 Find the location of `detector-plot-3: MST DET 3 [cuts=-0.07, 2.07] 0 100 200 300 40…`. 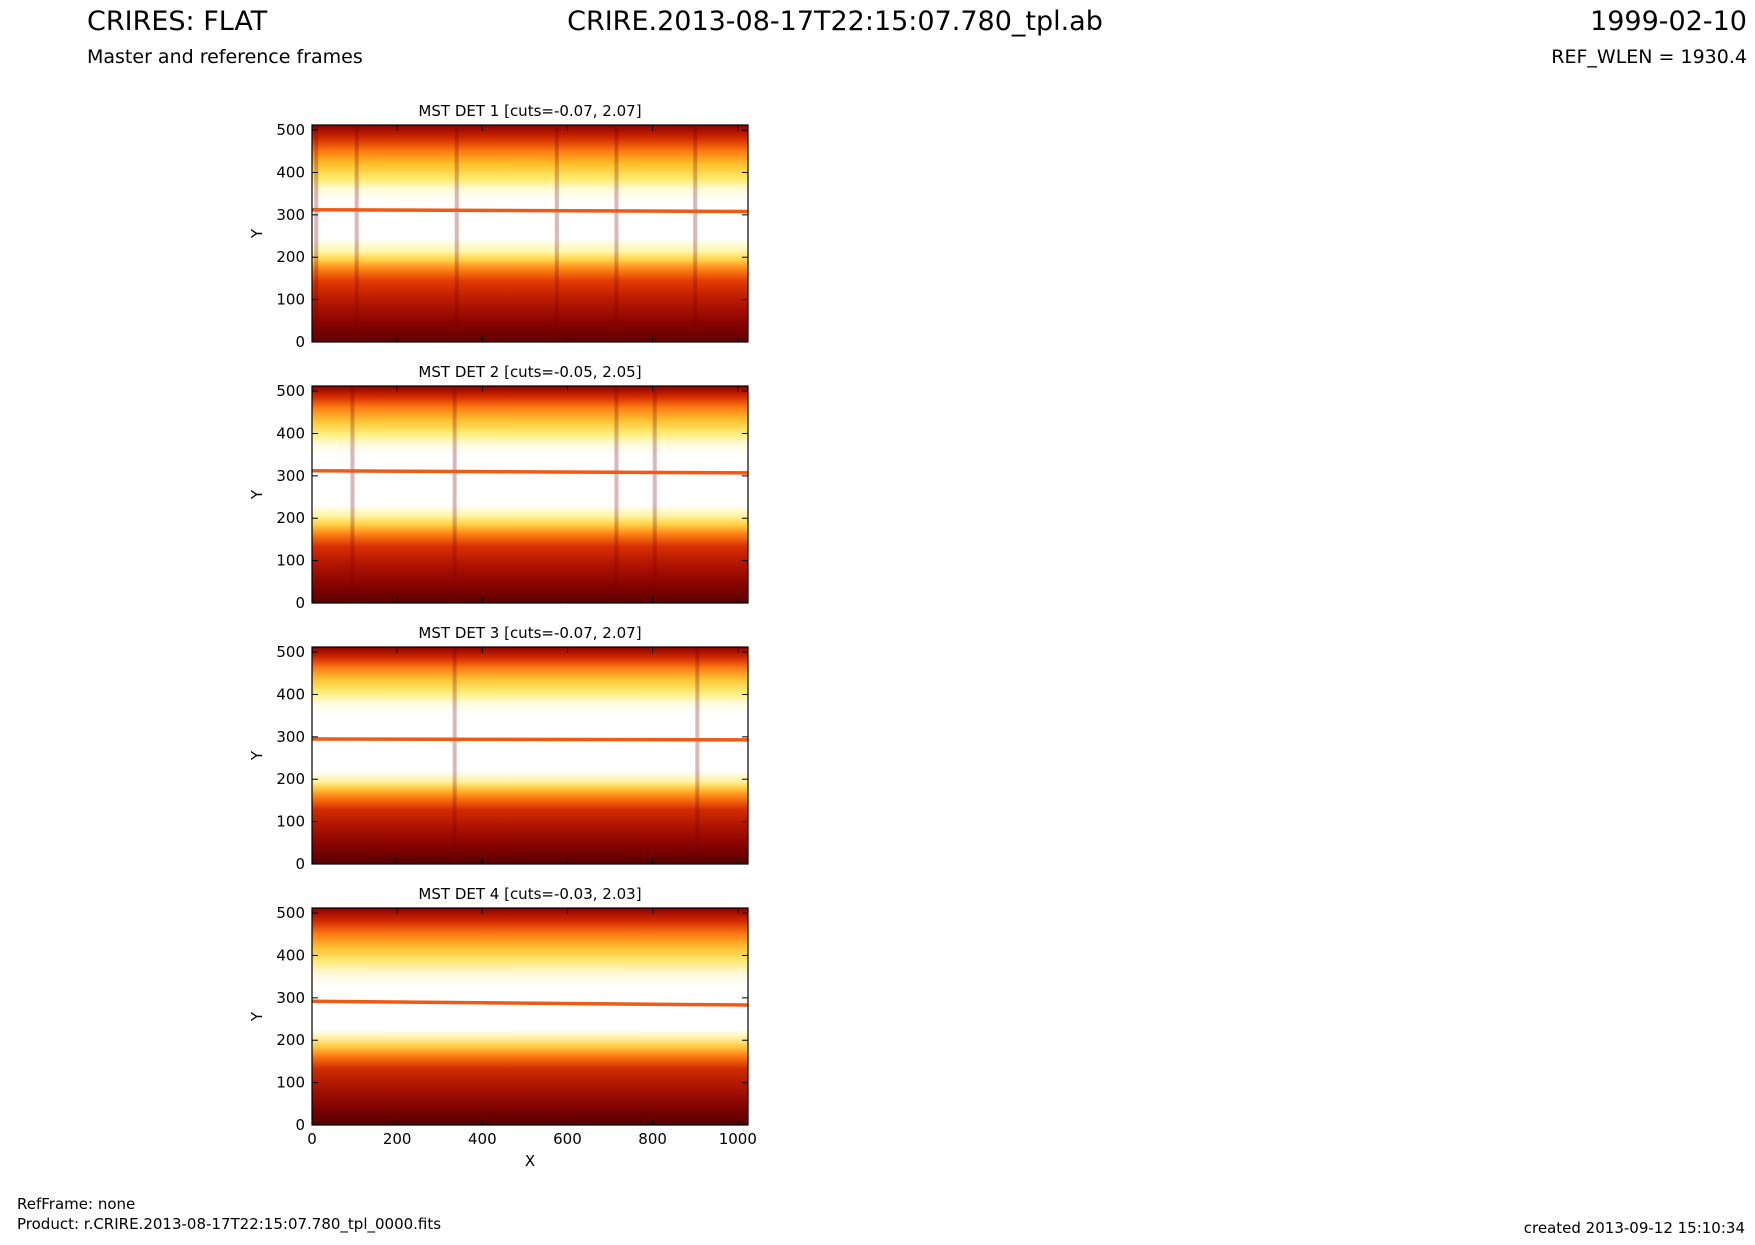

detector-plot-3: MST DET 3 [cuts=-0.07, 2.07] 0 100 200 300 40… is located at coordinates (498, 748).